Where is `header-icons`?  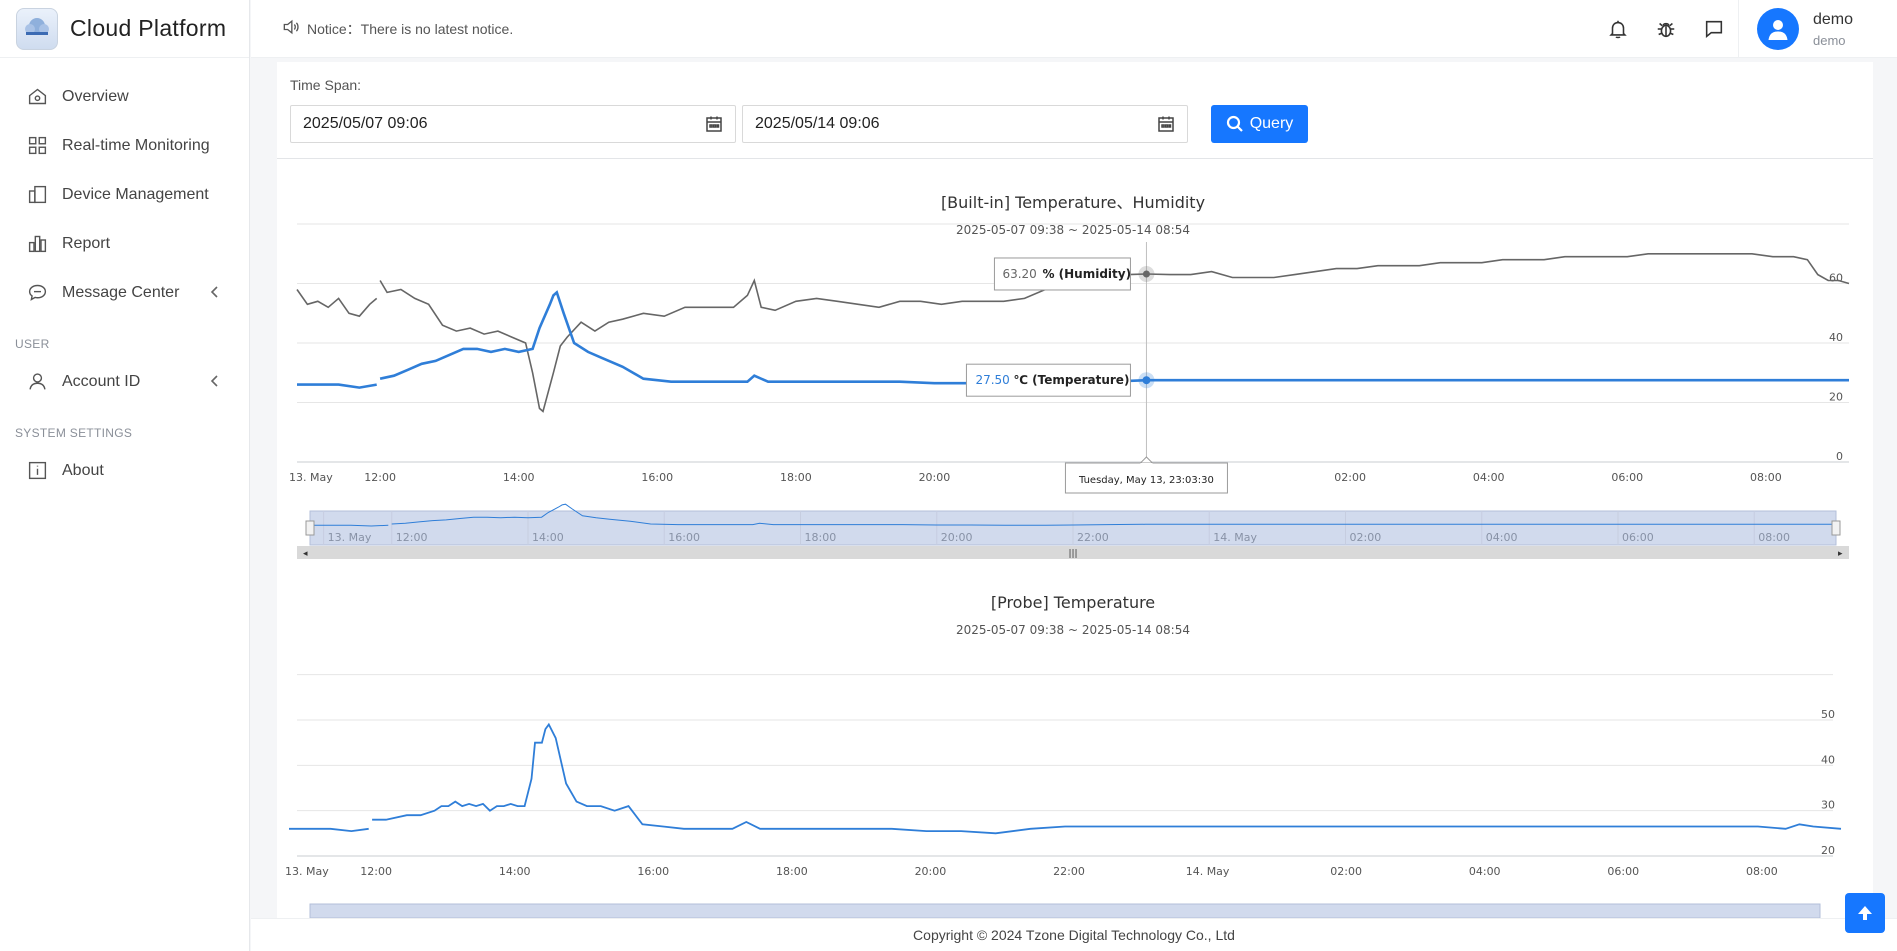 header-icons is located at coordinates (1655, 29).